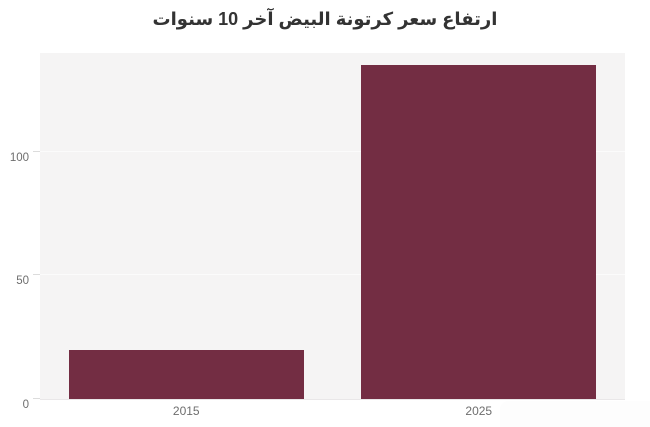 The image size is (650, 427). What do you see at coordinates (479, 411) in the screenshot?
I see `x-tick-label: 2025` at bounding box center [479, 411].